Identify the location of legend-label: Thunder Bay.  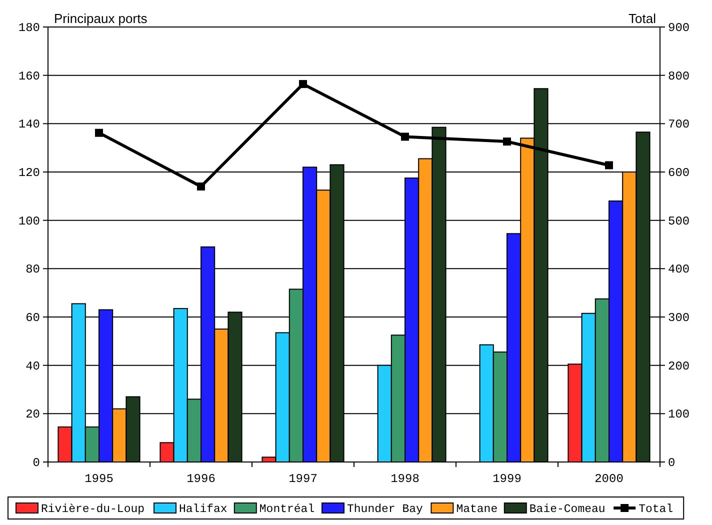
(385, 509).